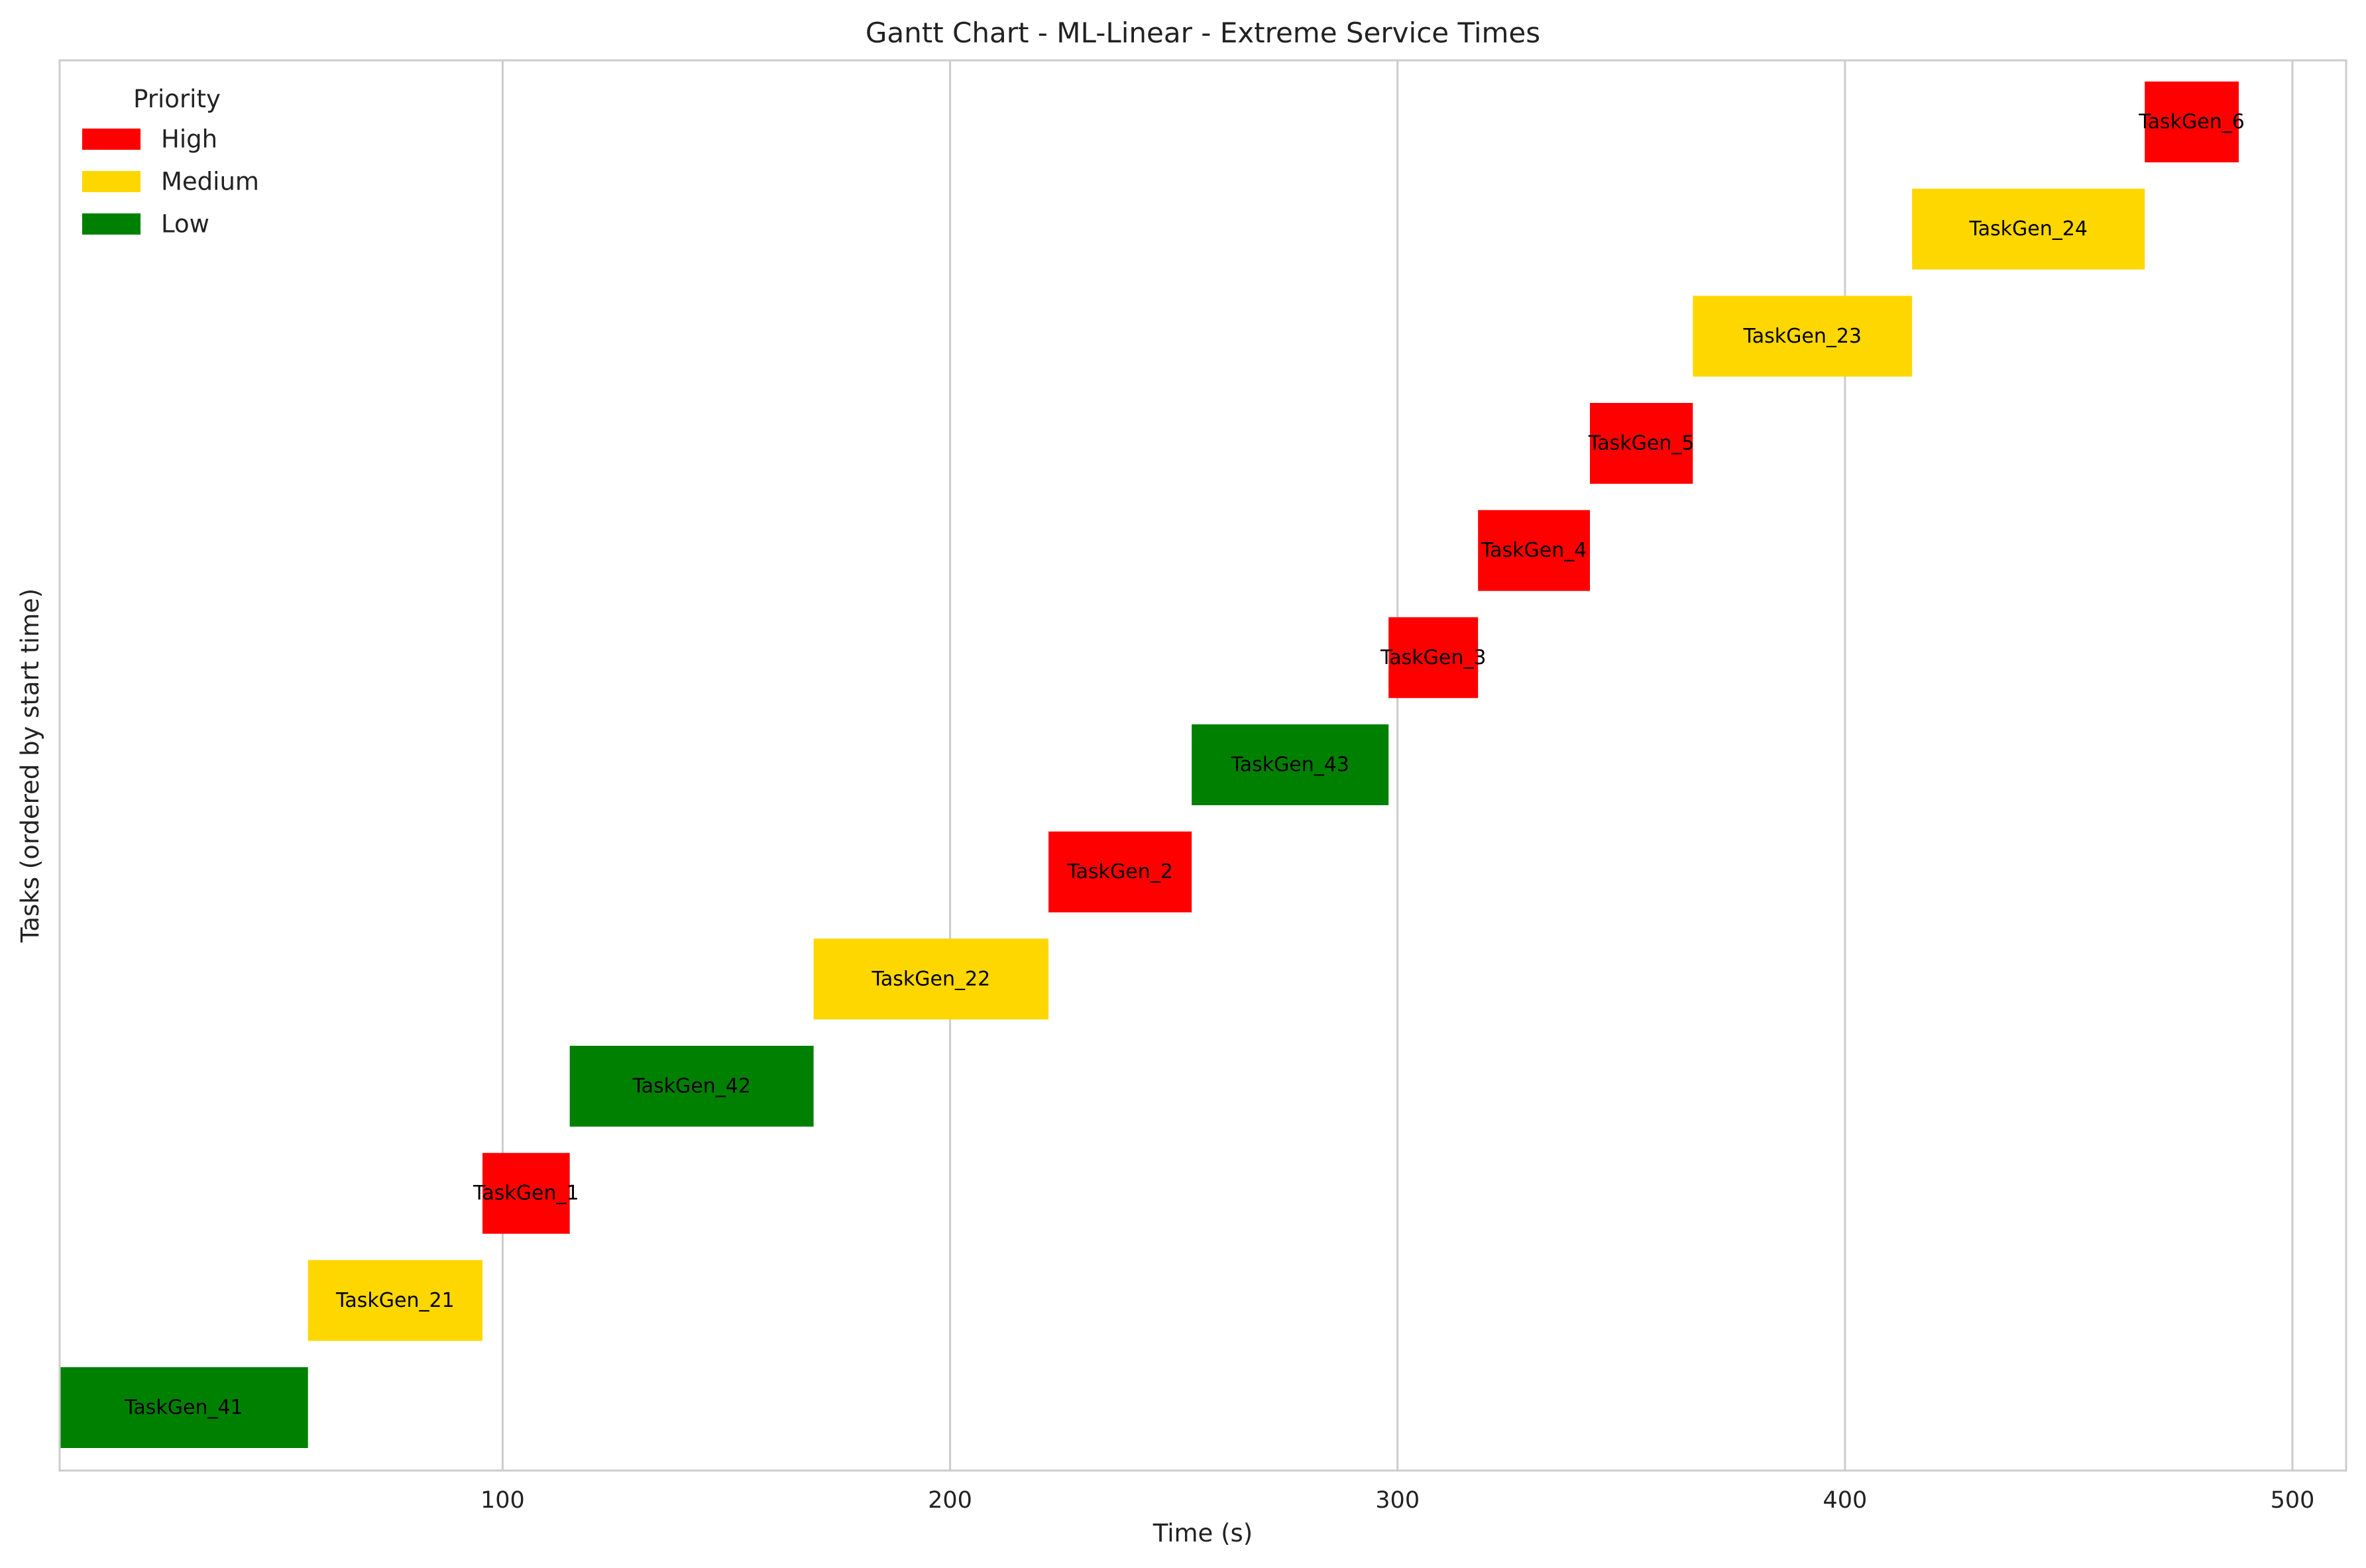 The image size is (2366, 1568). I want to click on task-label: TaskGen_23, so click(1802, 336).